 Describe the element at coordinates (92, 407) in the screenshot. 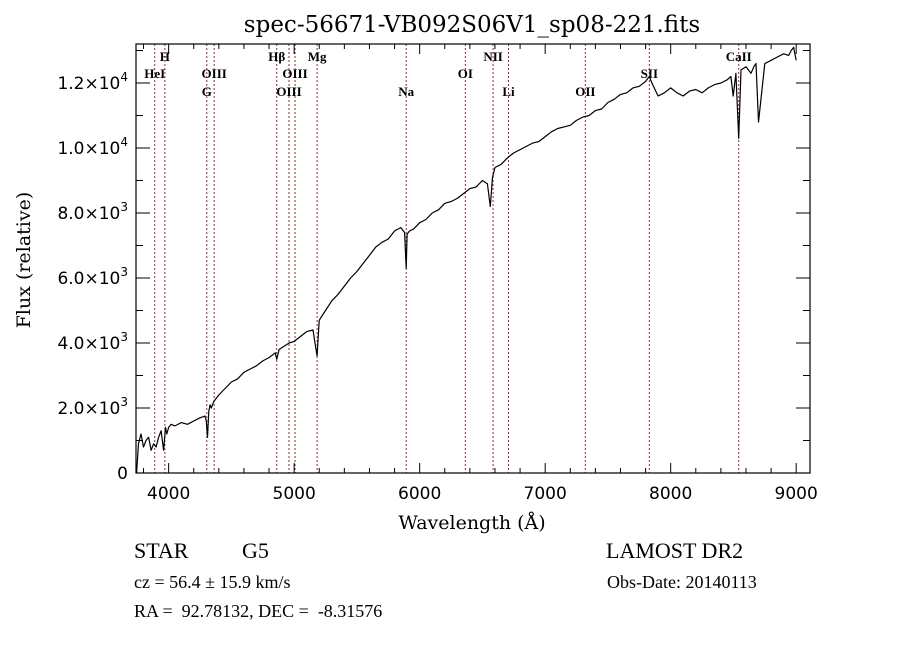

I see `y-tick-label: 2.0×10³` at that location.